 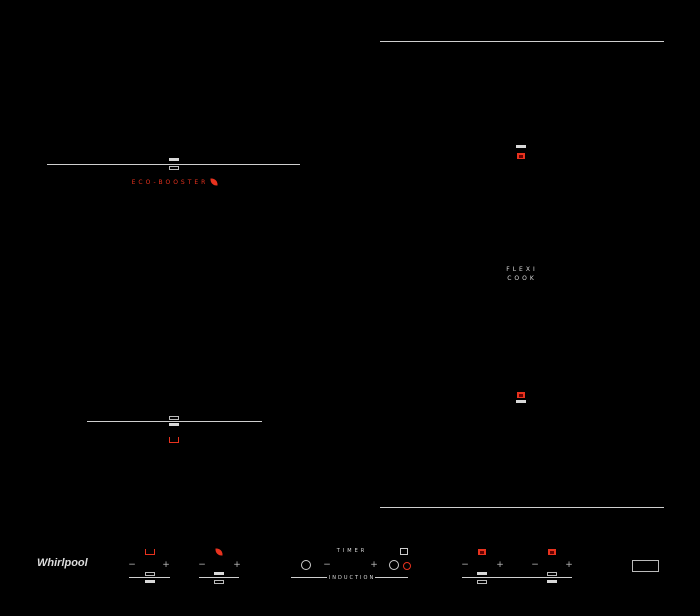 I want to click on zone2-slider, so click(x=219, y=577).